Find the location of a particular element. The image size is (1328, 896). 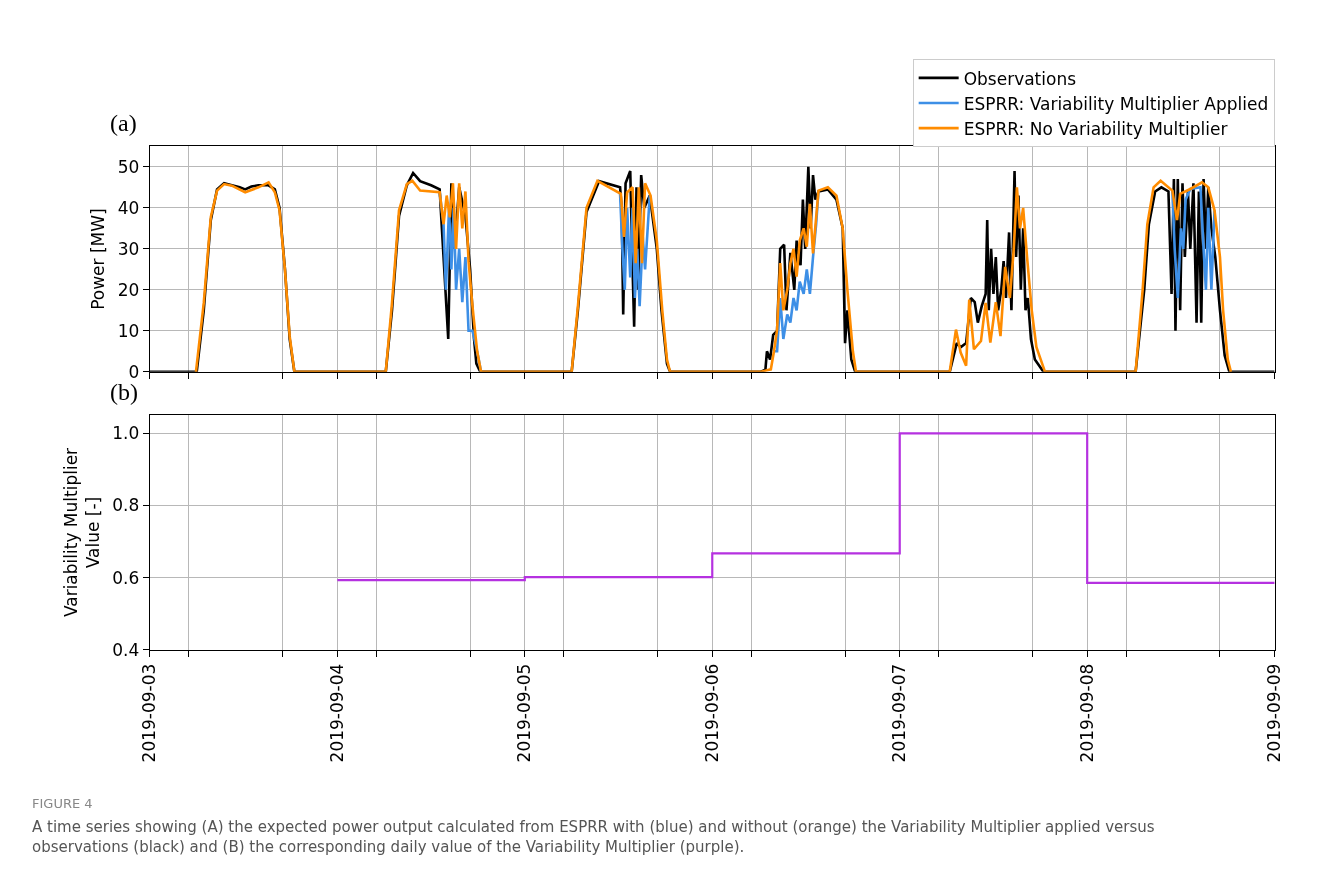

text: (a) is located at coordinates (123, 123).